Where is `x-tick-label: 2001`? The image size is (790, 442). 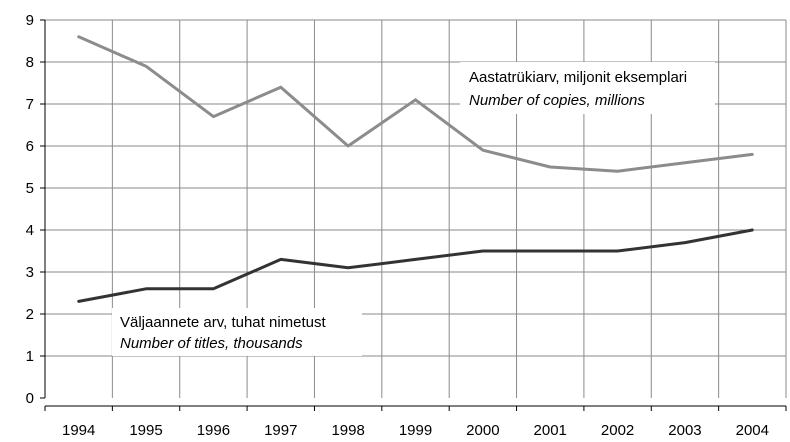 x-tick-label: 2001 is located at coordinates (550, 430).